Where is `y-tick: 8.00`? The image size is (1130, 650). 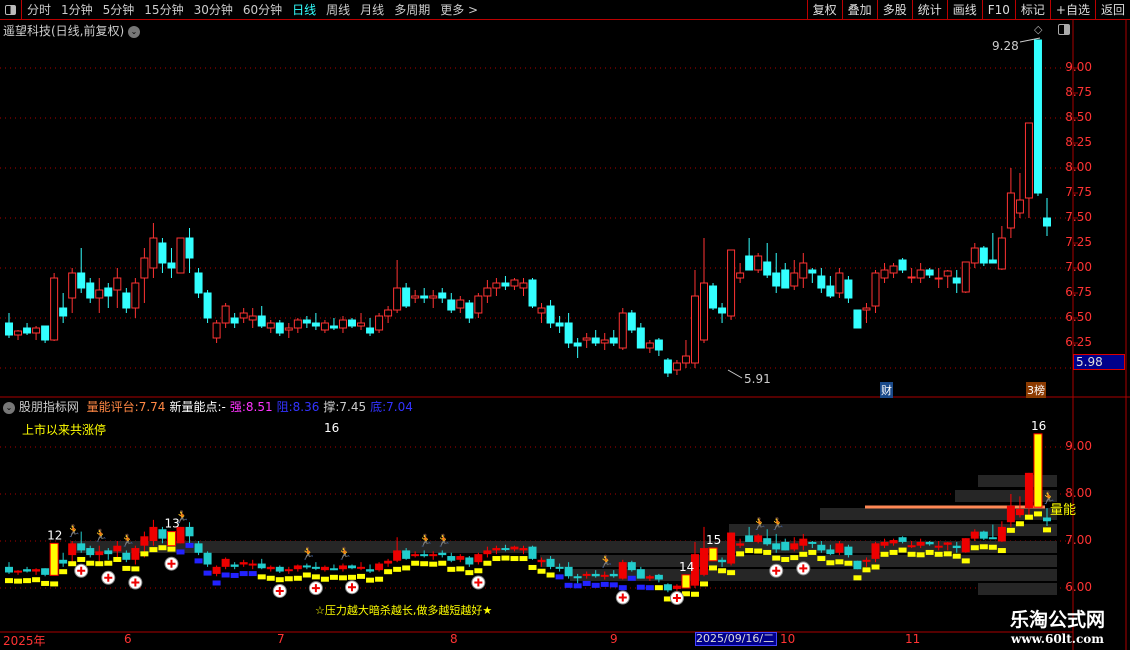
y-tick: 8.00 is located at coordinates (1078, 167).